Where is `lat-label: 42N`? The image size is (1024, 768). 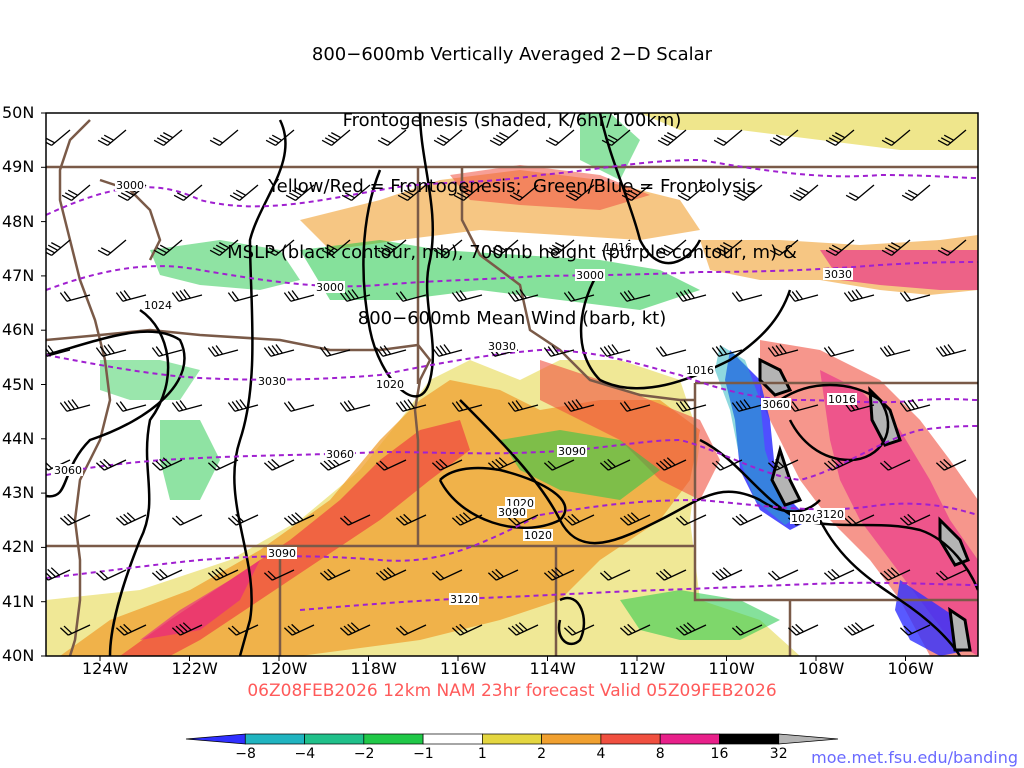 lat-label: 42N is located at coordinates (18, 547).